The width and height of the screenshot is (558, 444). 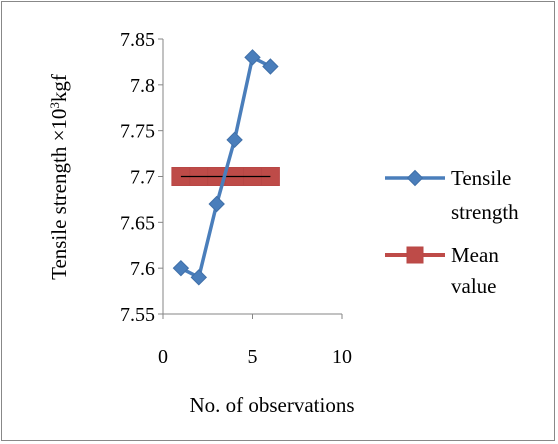 What do you see at coordinates (225, 167) in the screenshot?
I see `series-layer` at bounding box center [225, 167].